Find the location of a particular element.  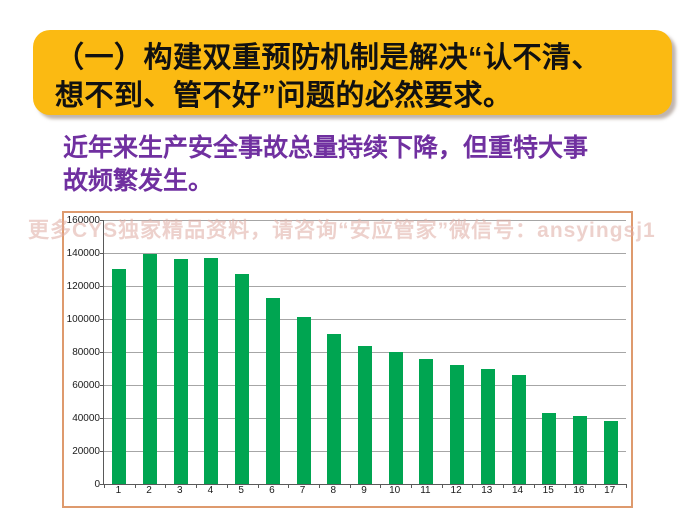

y-axis-tick-label: 80000 is located at coordinates (86, 352).